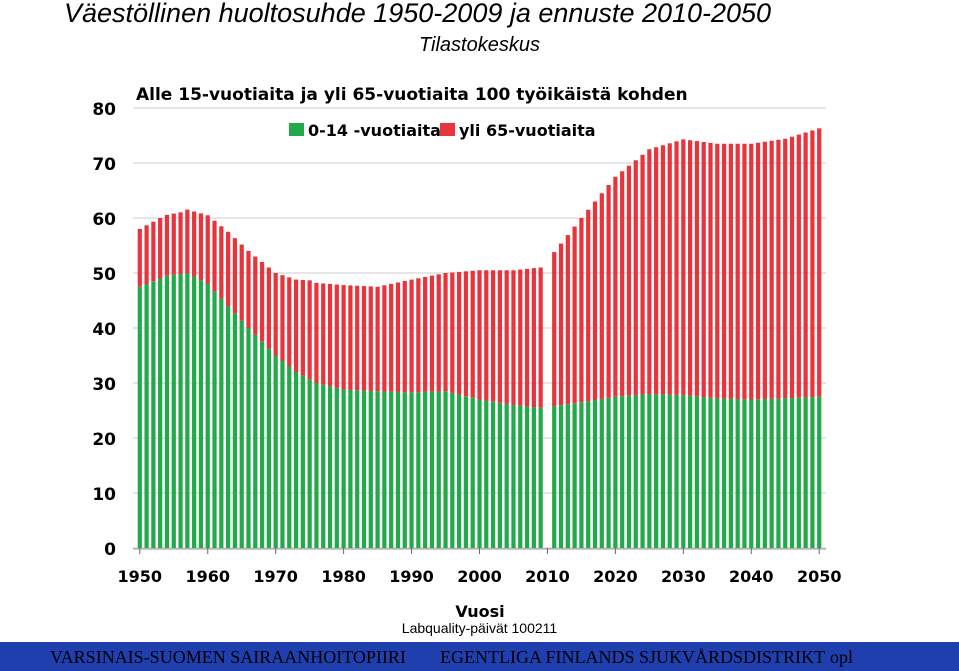 Image resolution: width=959 pixels, height=671 pixels. I want to click on bar-young-2034, so click(710, 472).